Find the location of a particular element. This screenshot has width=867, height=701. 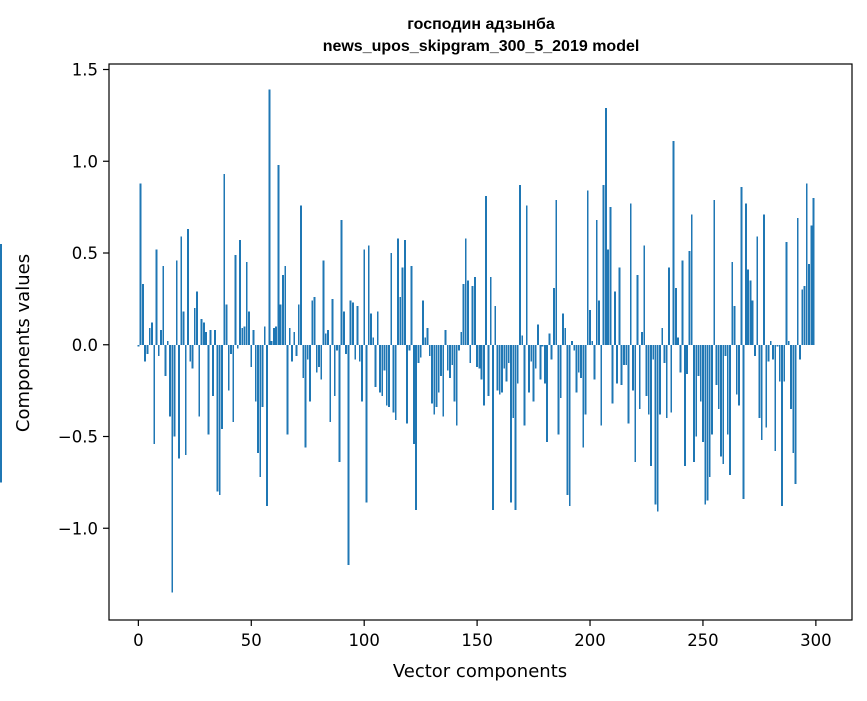

y-tick-label-4: −0.5 is located at coordinates (78, 437).